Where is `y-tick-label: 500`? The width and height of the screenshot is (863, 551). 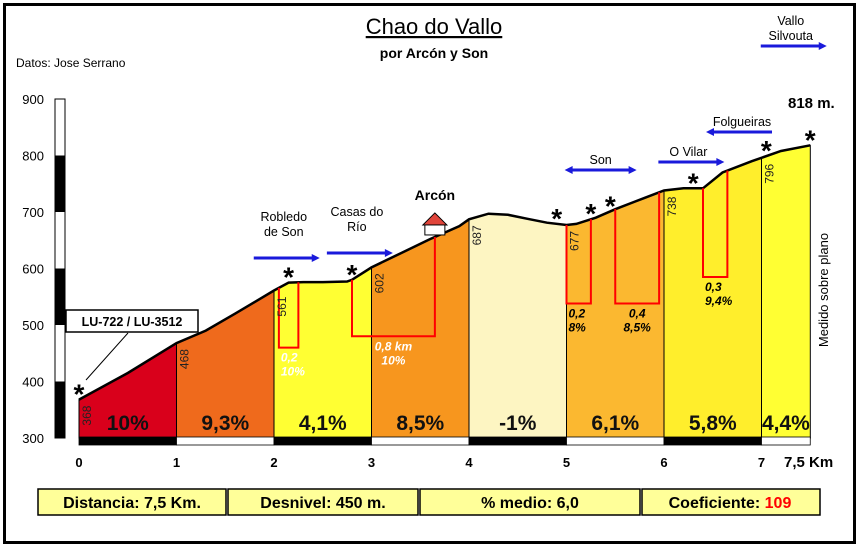
y-tick-label: 500 is located at coordinates (33, 325).